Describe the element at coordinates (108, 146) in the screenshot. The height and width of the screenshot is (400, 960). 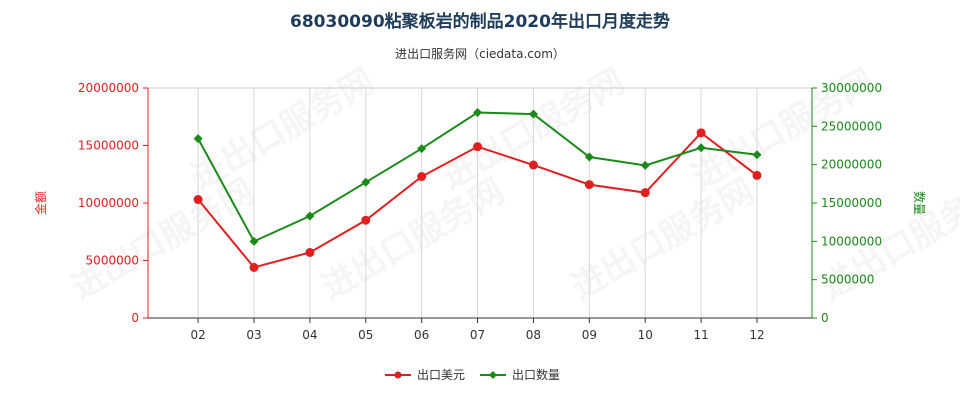
I see `left-tick-label: 15000000` at that location.